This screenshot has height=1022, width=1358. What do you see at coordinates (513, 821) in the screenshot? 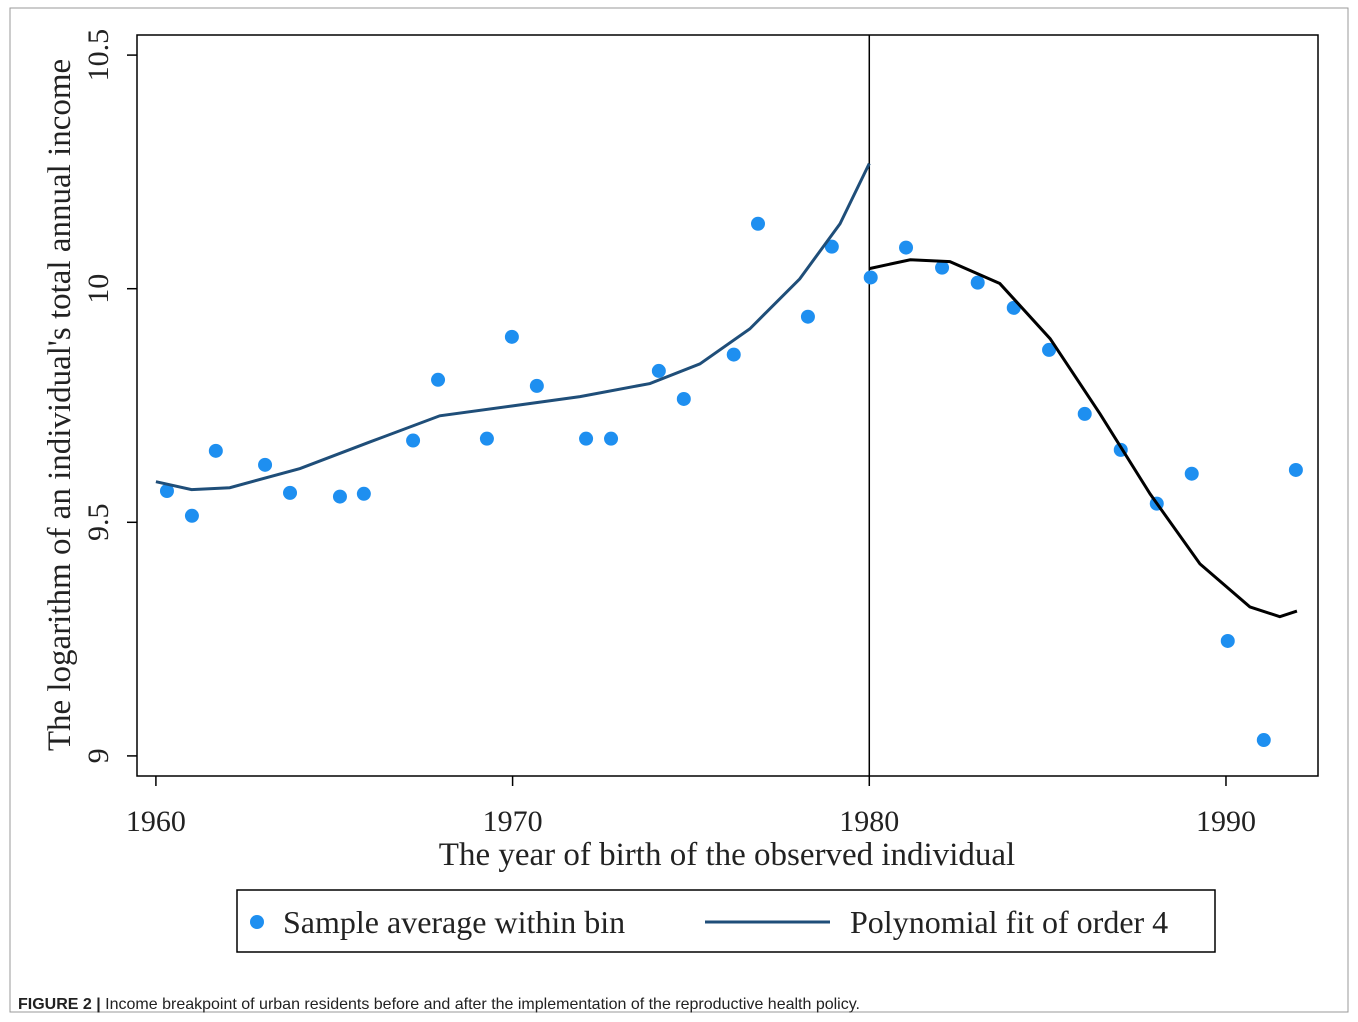
I see `x-tick-label: 1970` at bounding box center [513, 821].